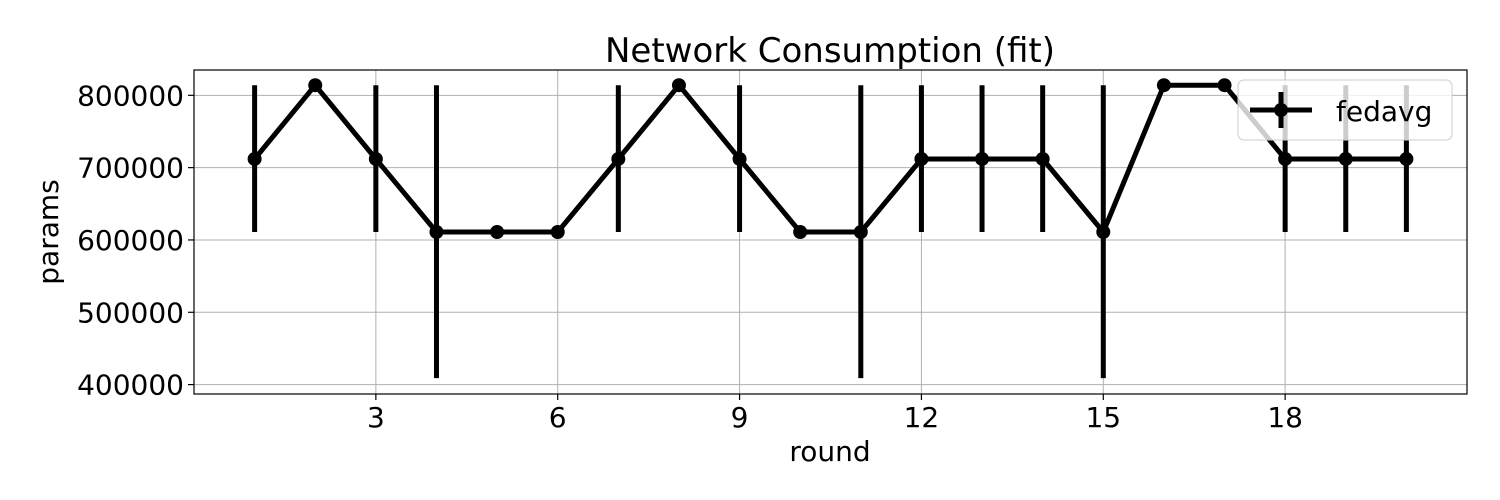 The height and width of the screenshot is (500, 1500). What do you see at coordinates (1281, 110) in the screenshot?
I see `legend-marker-fedavg` at bounding box center [1281, 110].